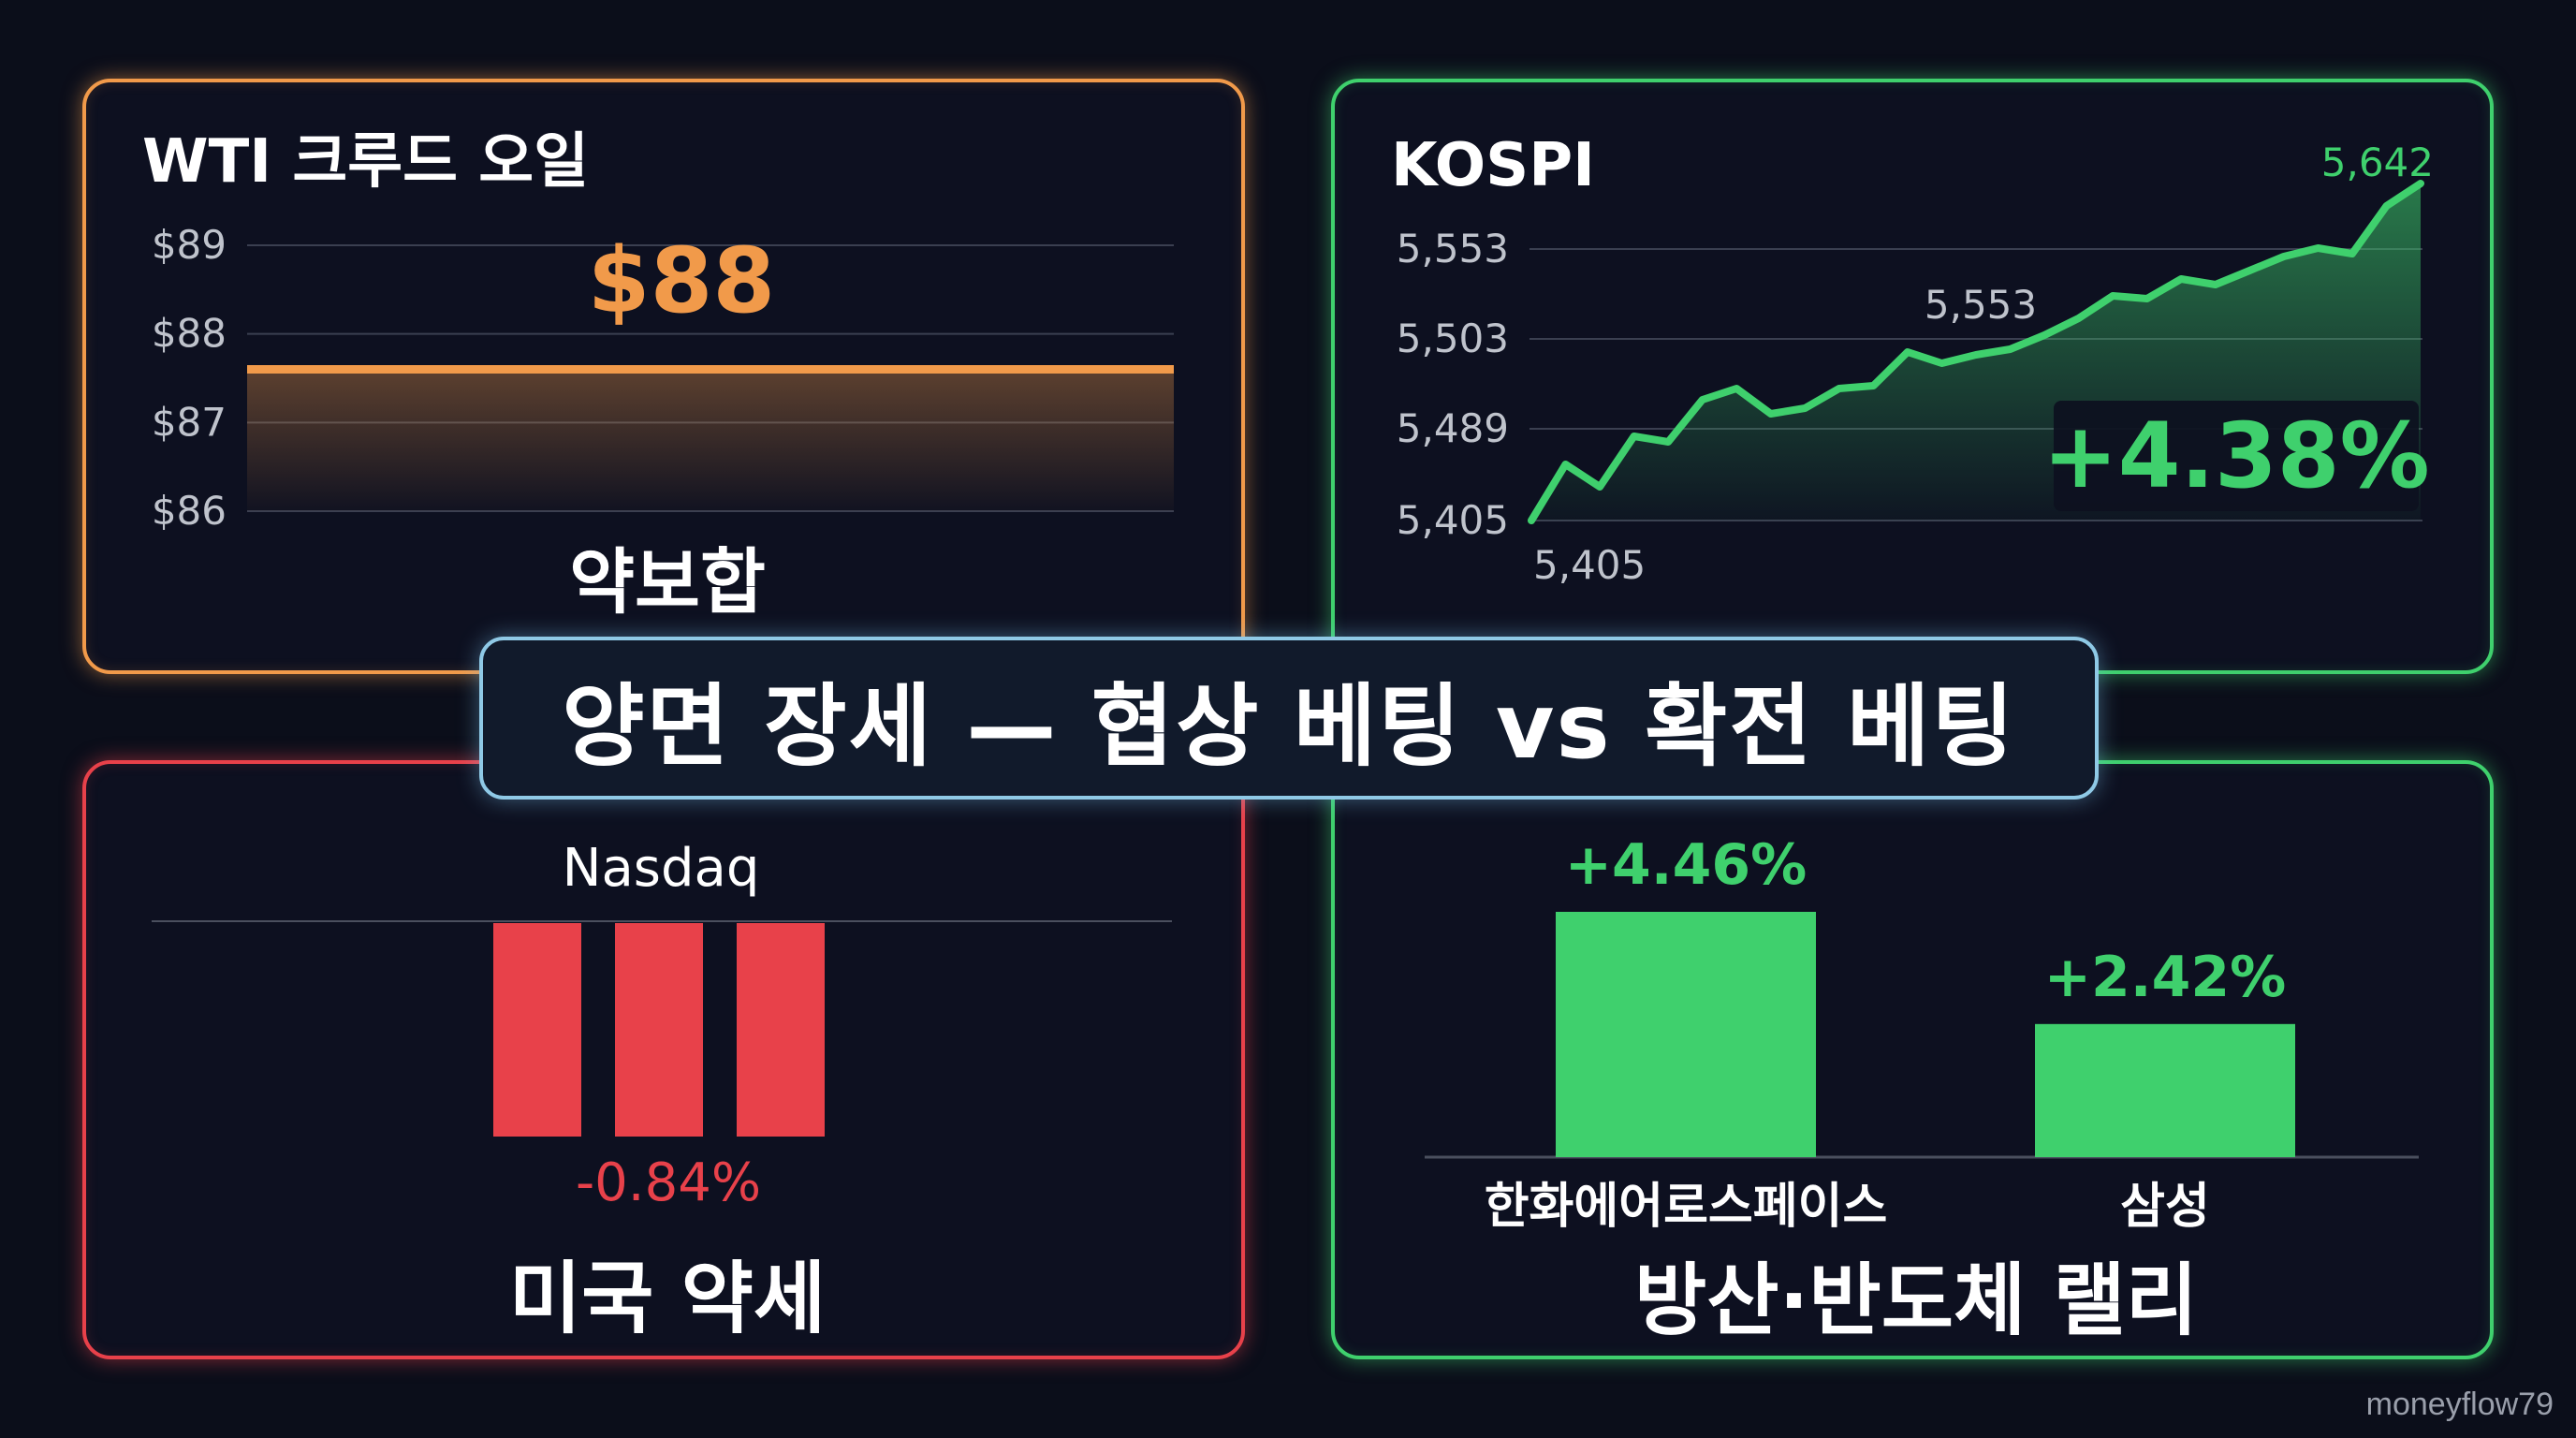  Describe the element at coordinates (1686, 1207) in the screenshot. I see `sector-category-label: 한화에어로스페이스` at that location.